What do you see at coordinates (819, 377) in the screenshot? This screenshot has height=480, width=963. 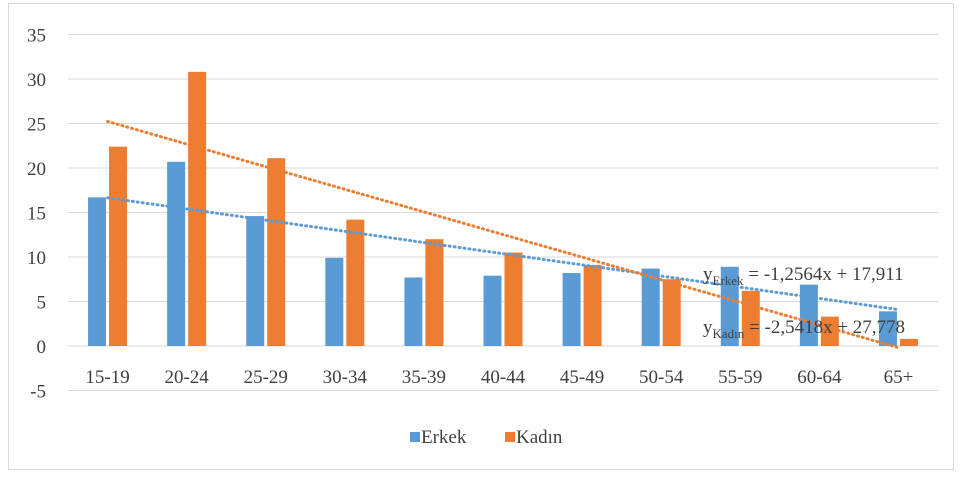 I see `x-tick-label: 60-64` at bounding box center [819, 377].